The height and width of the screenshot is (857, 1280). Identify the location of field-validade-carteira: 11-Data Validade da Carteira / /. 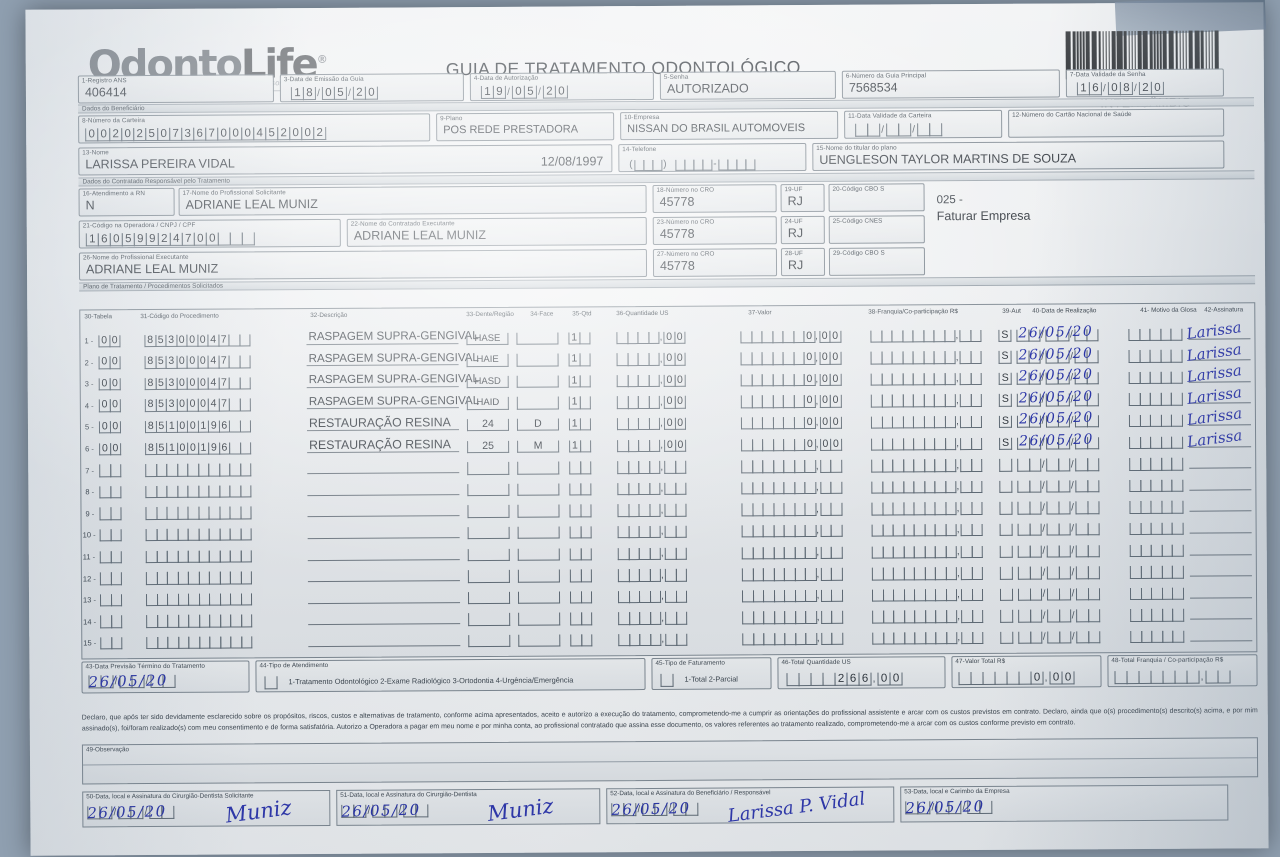
(923, 124).